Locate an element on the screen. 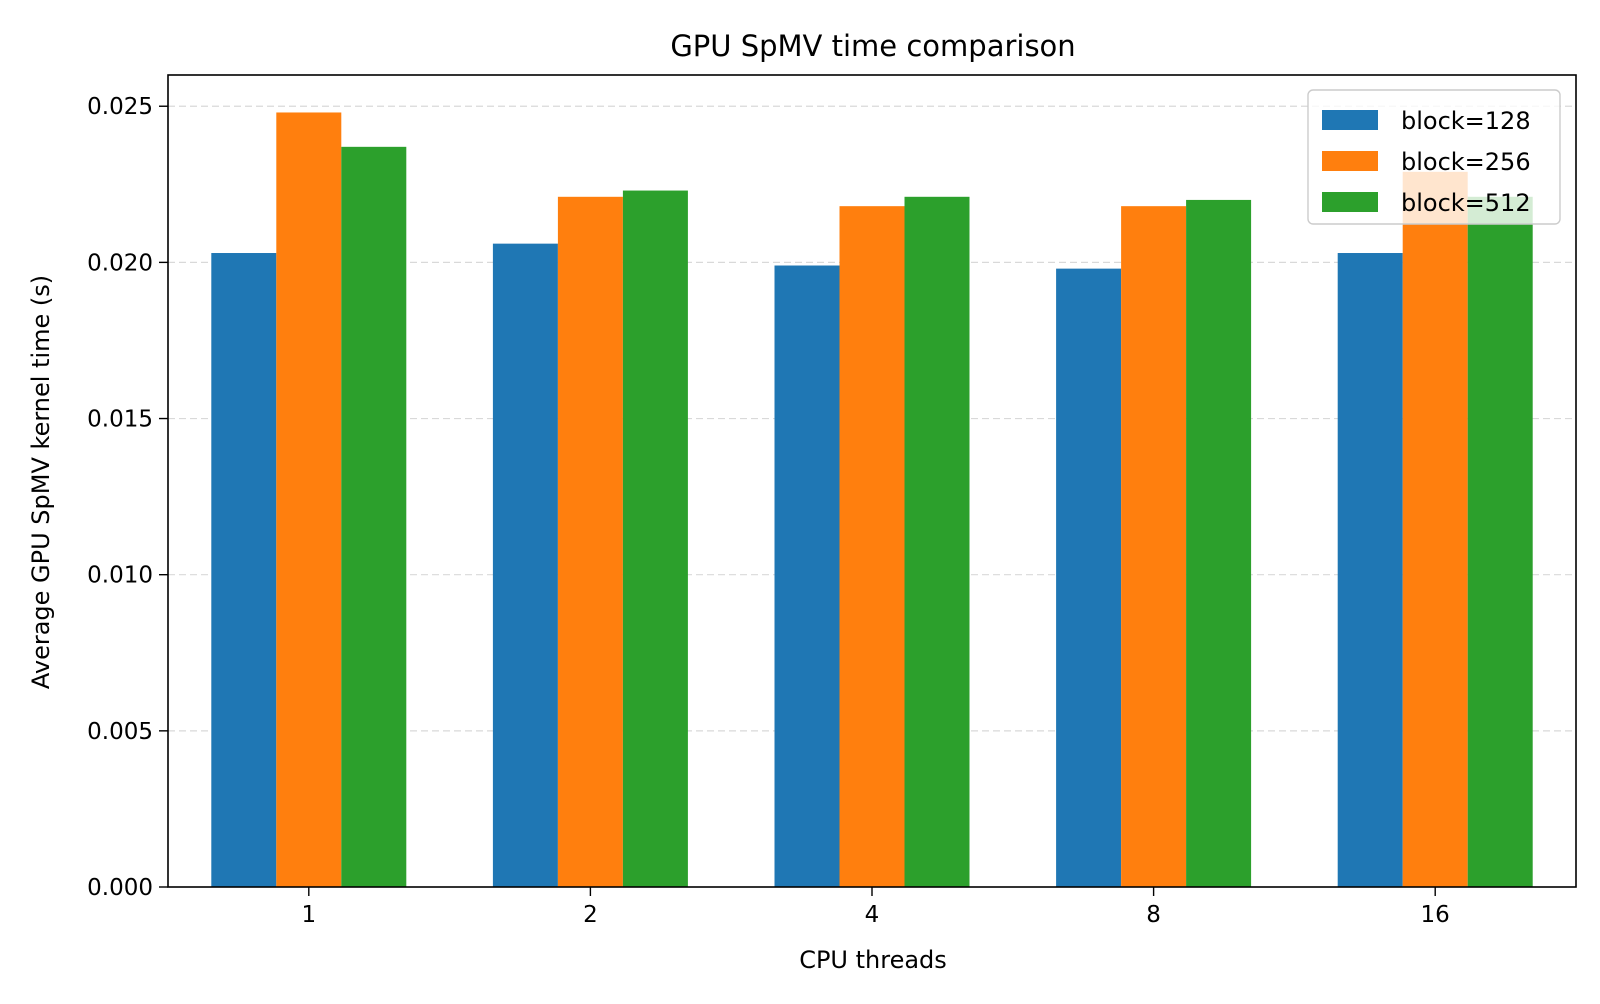 Image resolution: width=1600 pixels, height=1004 pixels. y-tick-label: 0.000 is located at coordinates (120, 888).